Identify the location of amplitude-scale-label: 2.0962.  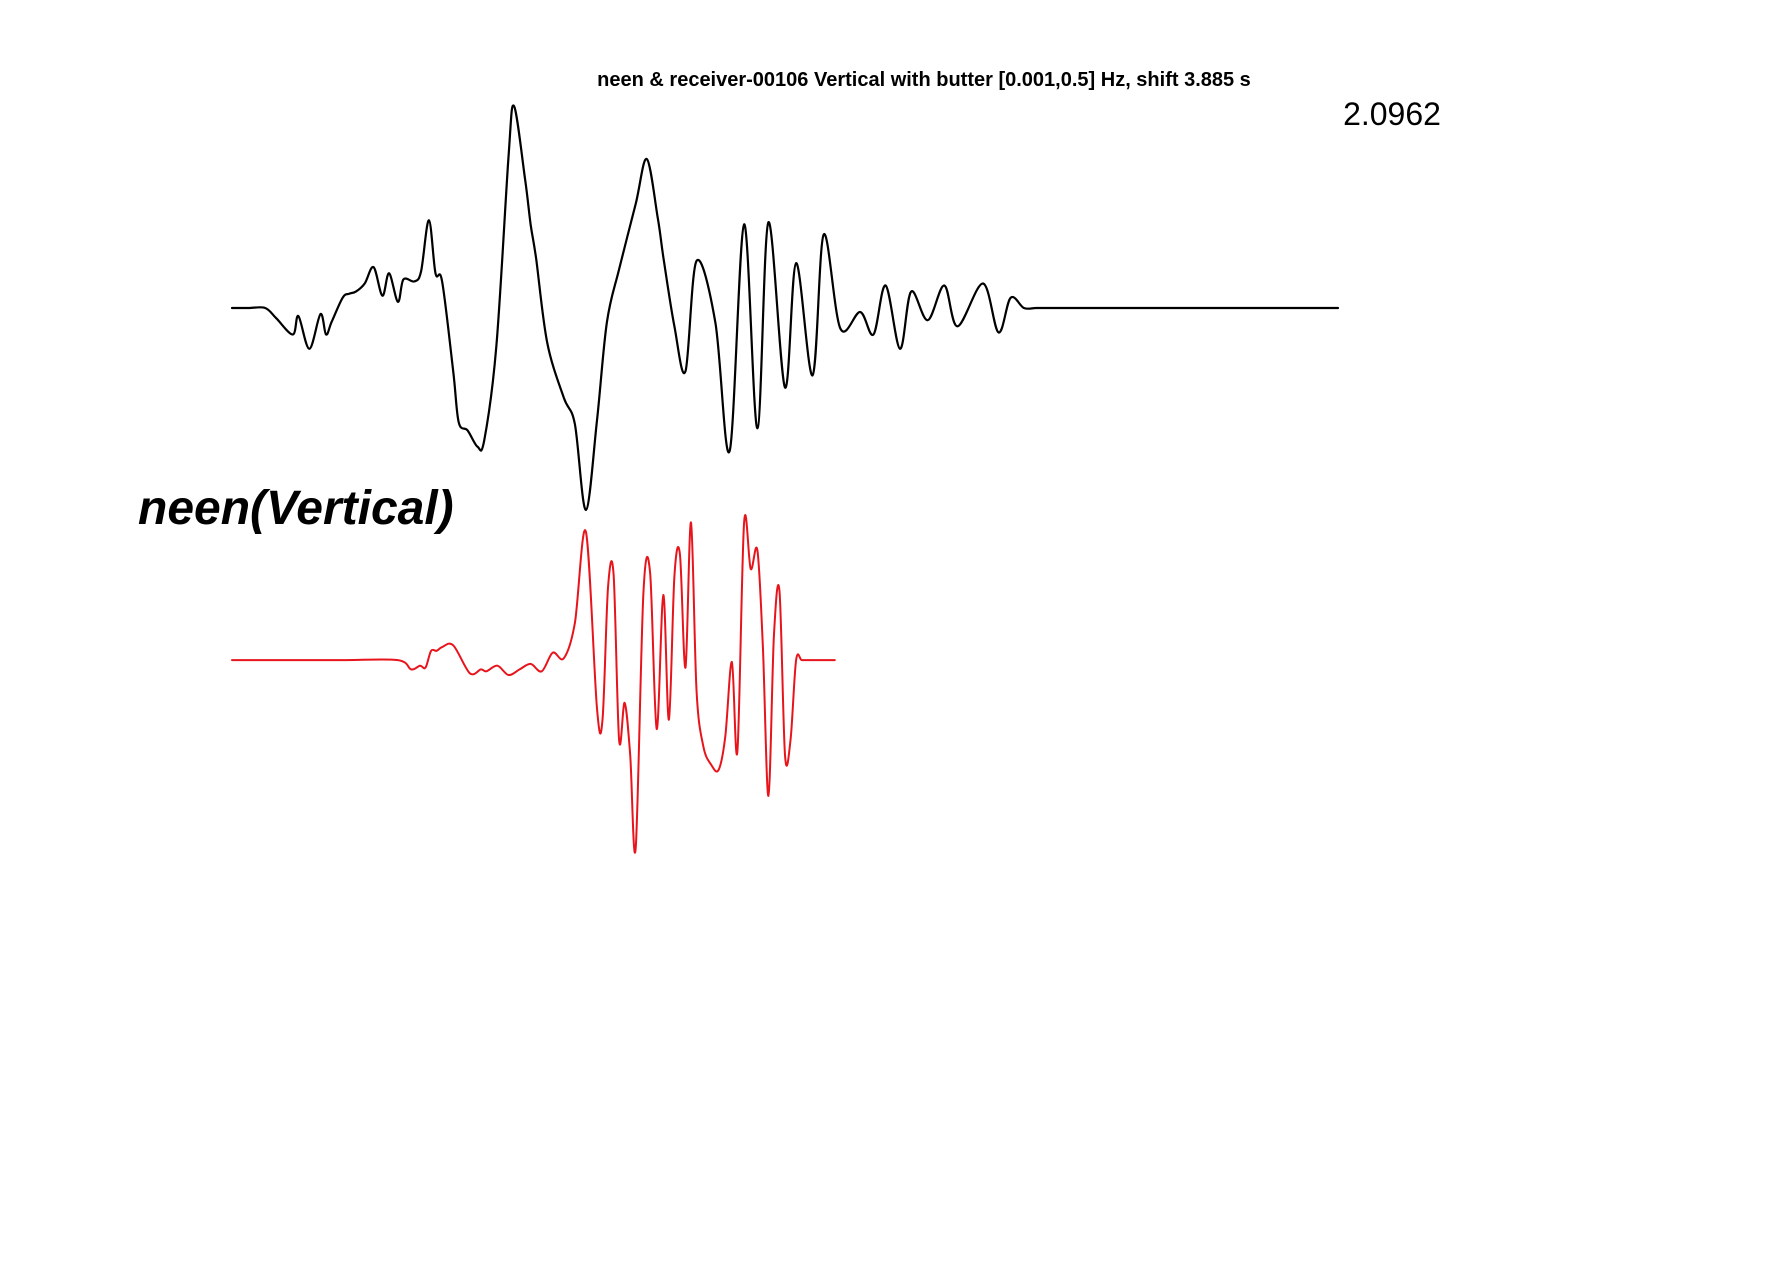
(1392, 114).